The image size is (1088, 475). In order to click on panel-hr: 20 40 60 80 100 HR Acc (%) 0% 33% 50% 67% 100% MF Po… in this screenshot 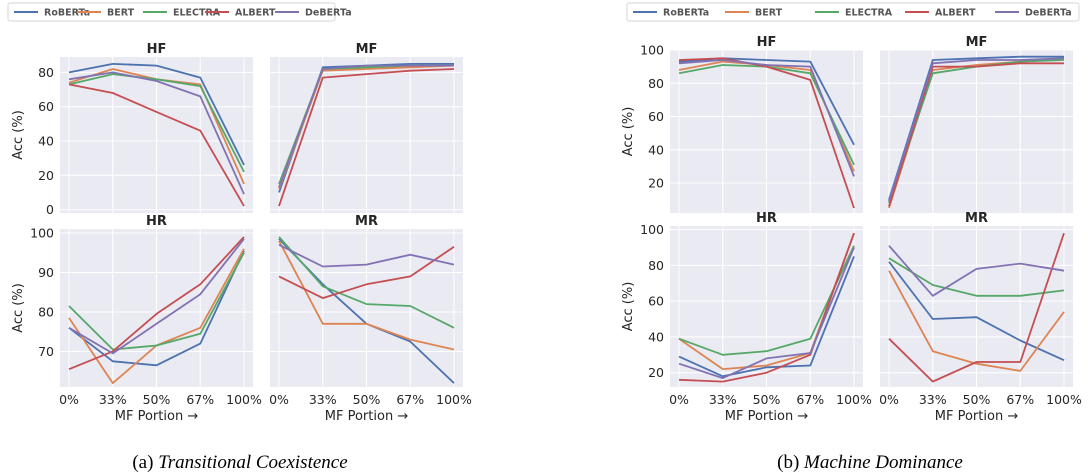, I will do `click(746, 317)`.